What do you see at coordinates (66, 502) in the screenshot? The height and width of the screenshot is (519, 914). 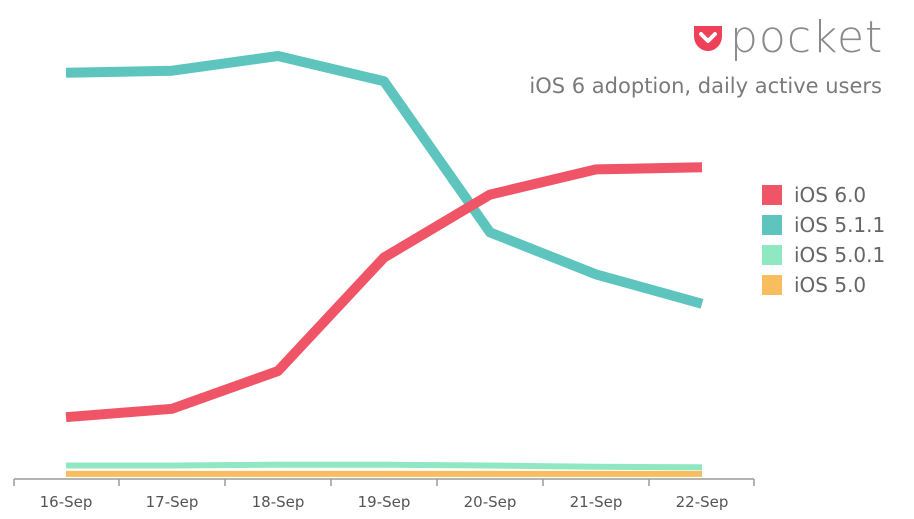 I see `x-tick-label: 16-Sep` at bounding box center [66, 502].